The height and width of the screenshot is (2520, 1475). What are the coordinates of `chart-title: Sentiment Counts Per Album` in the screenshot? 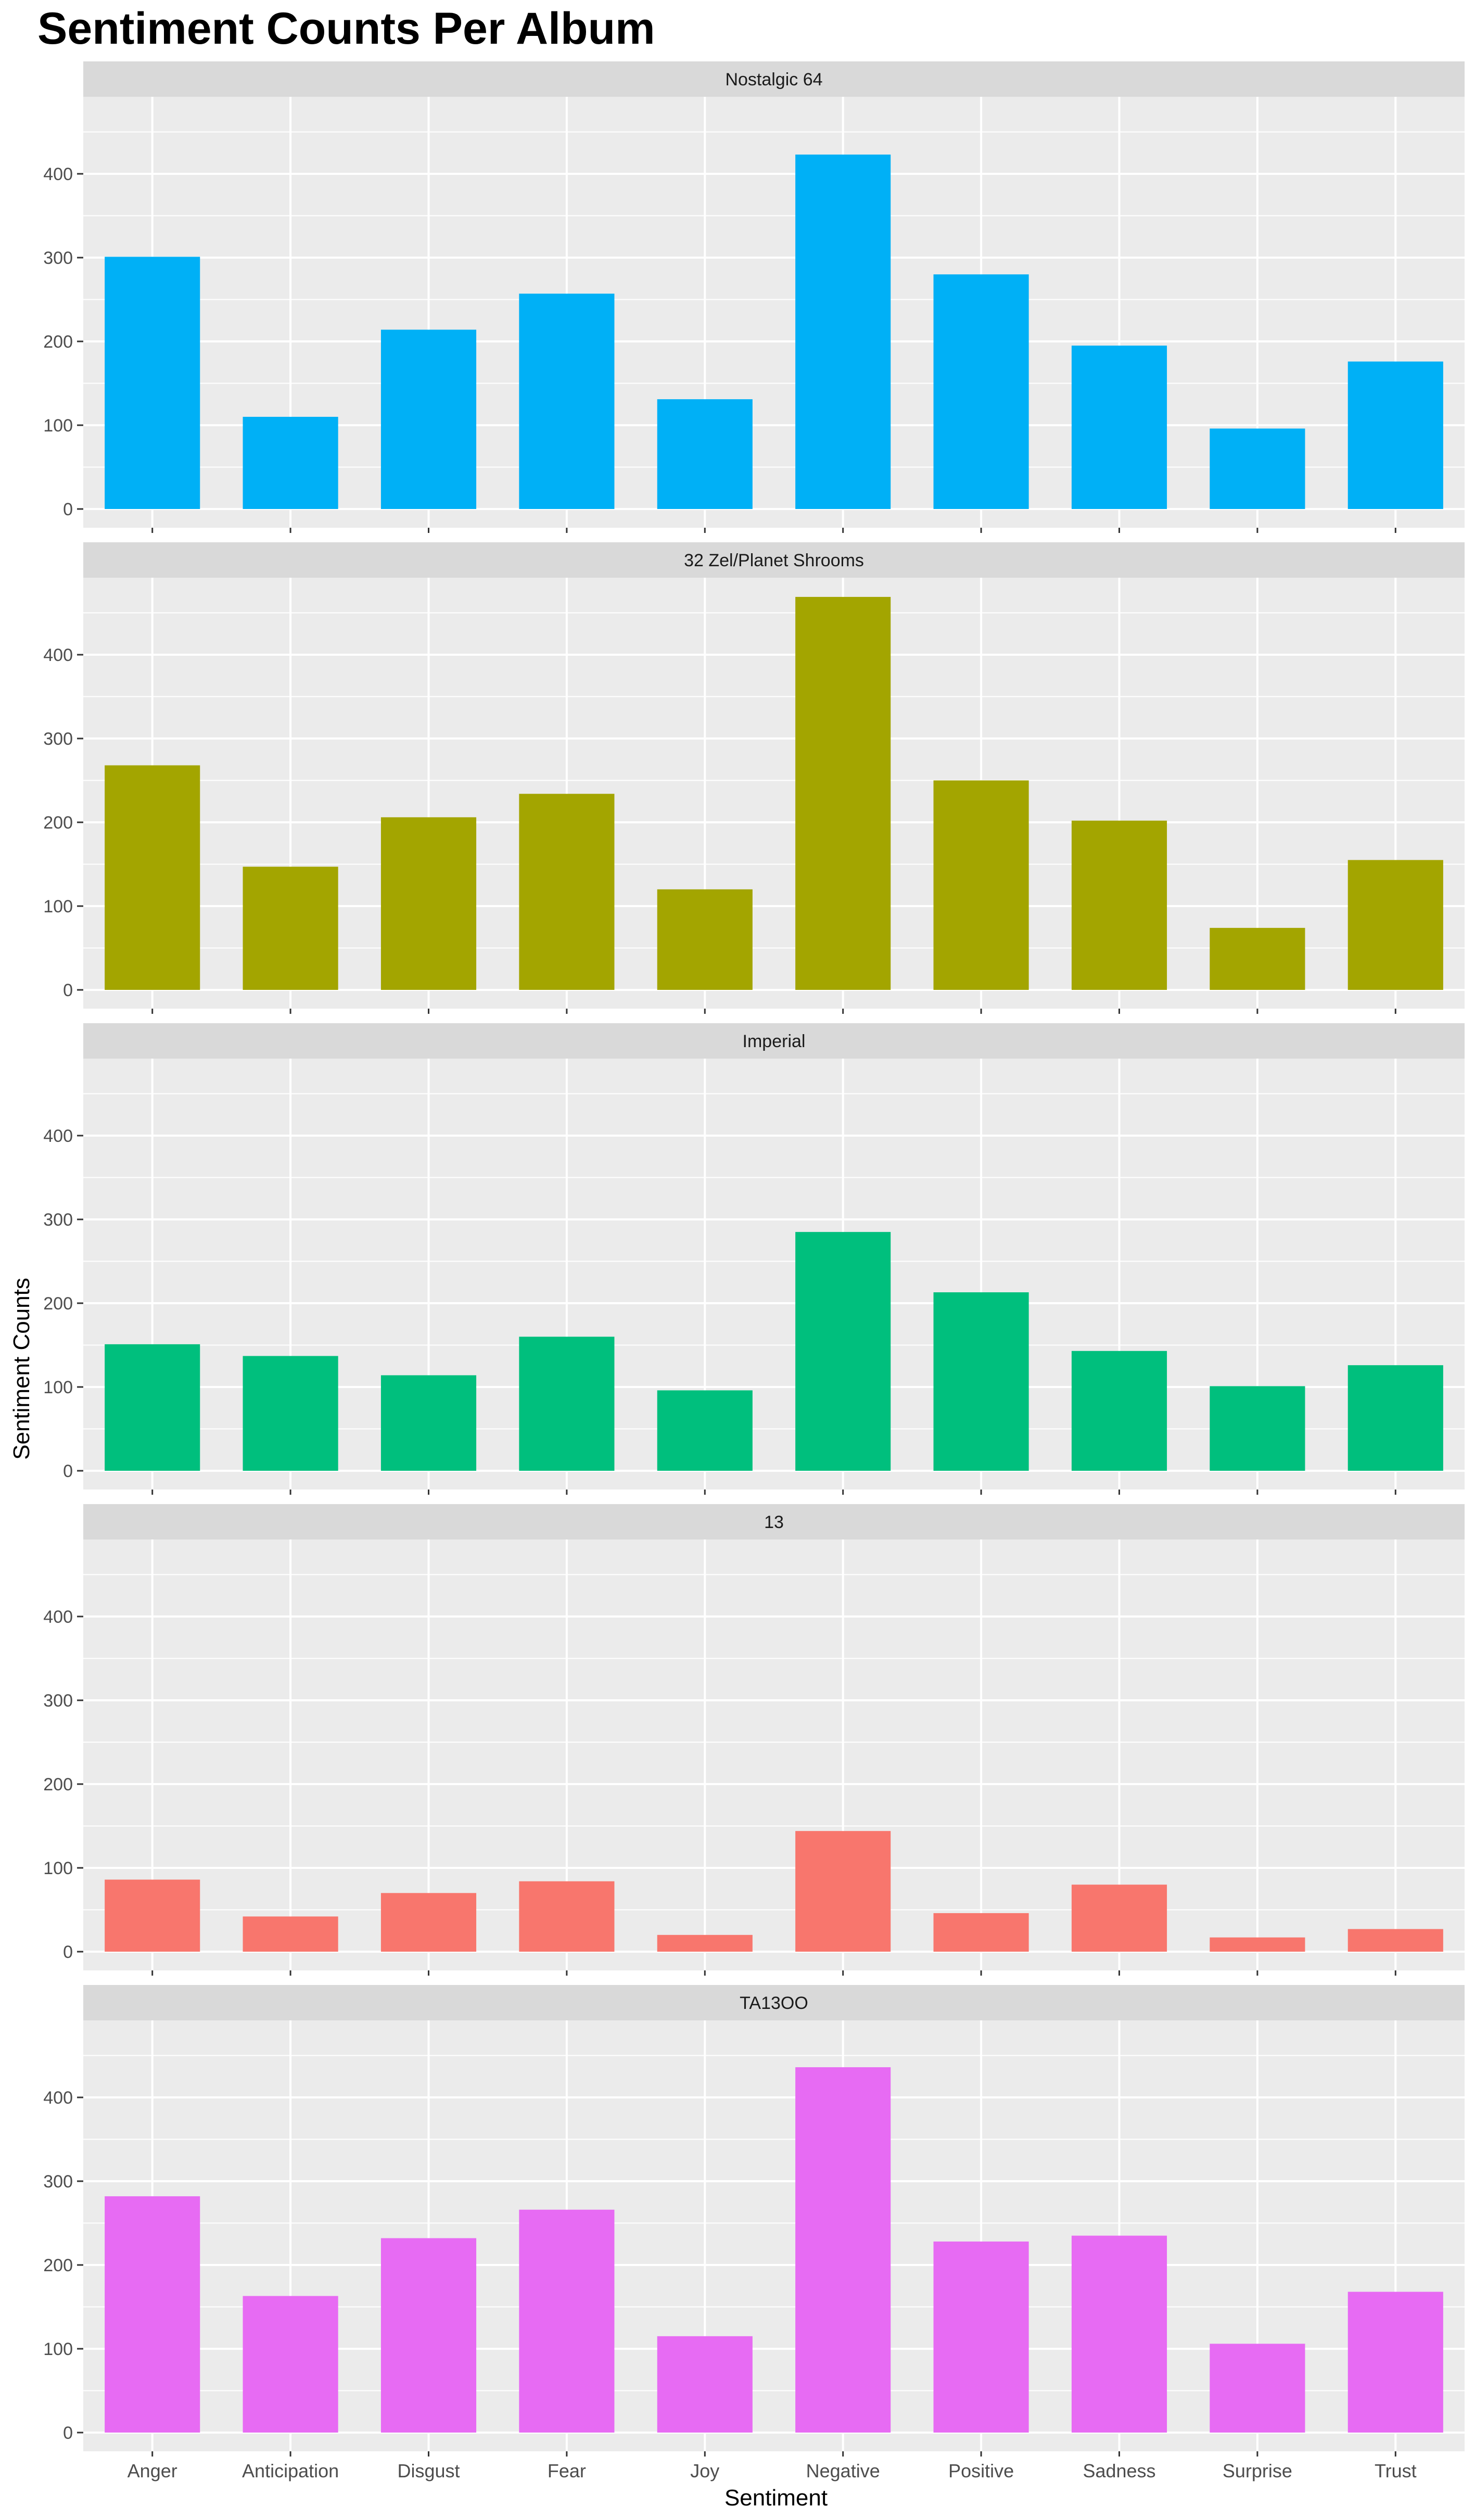 It's located at (346, 29).